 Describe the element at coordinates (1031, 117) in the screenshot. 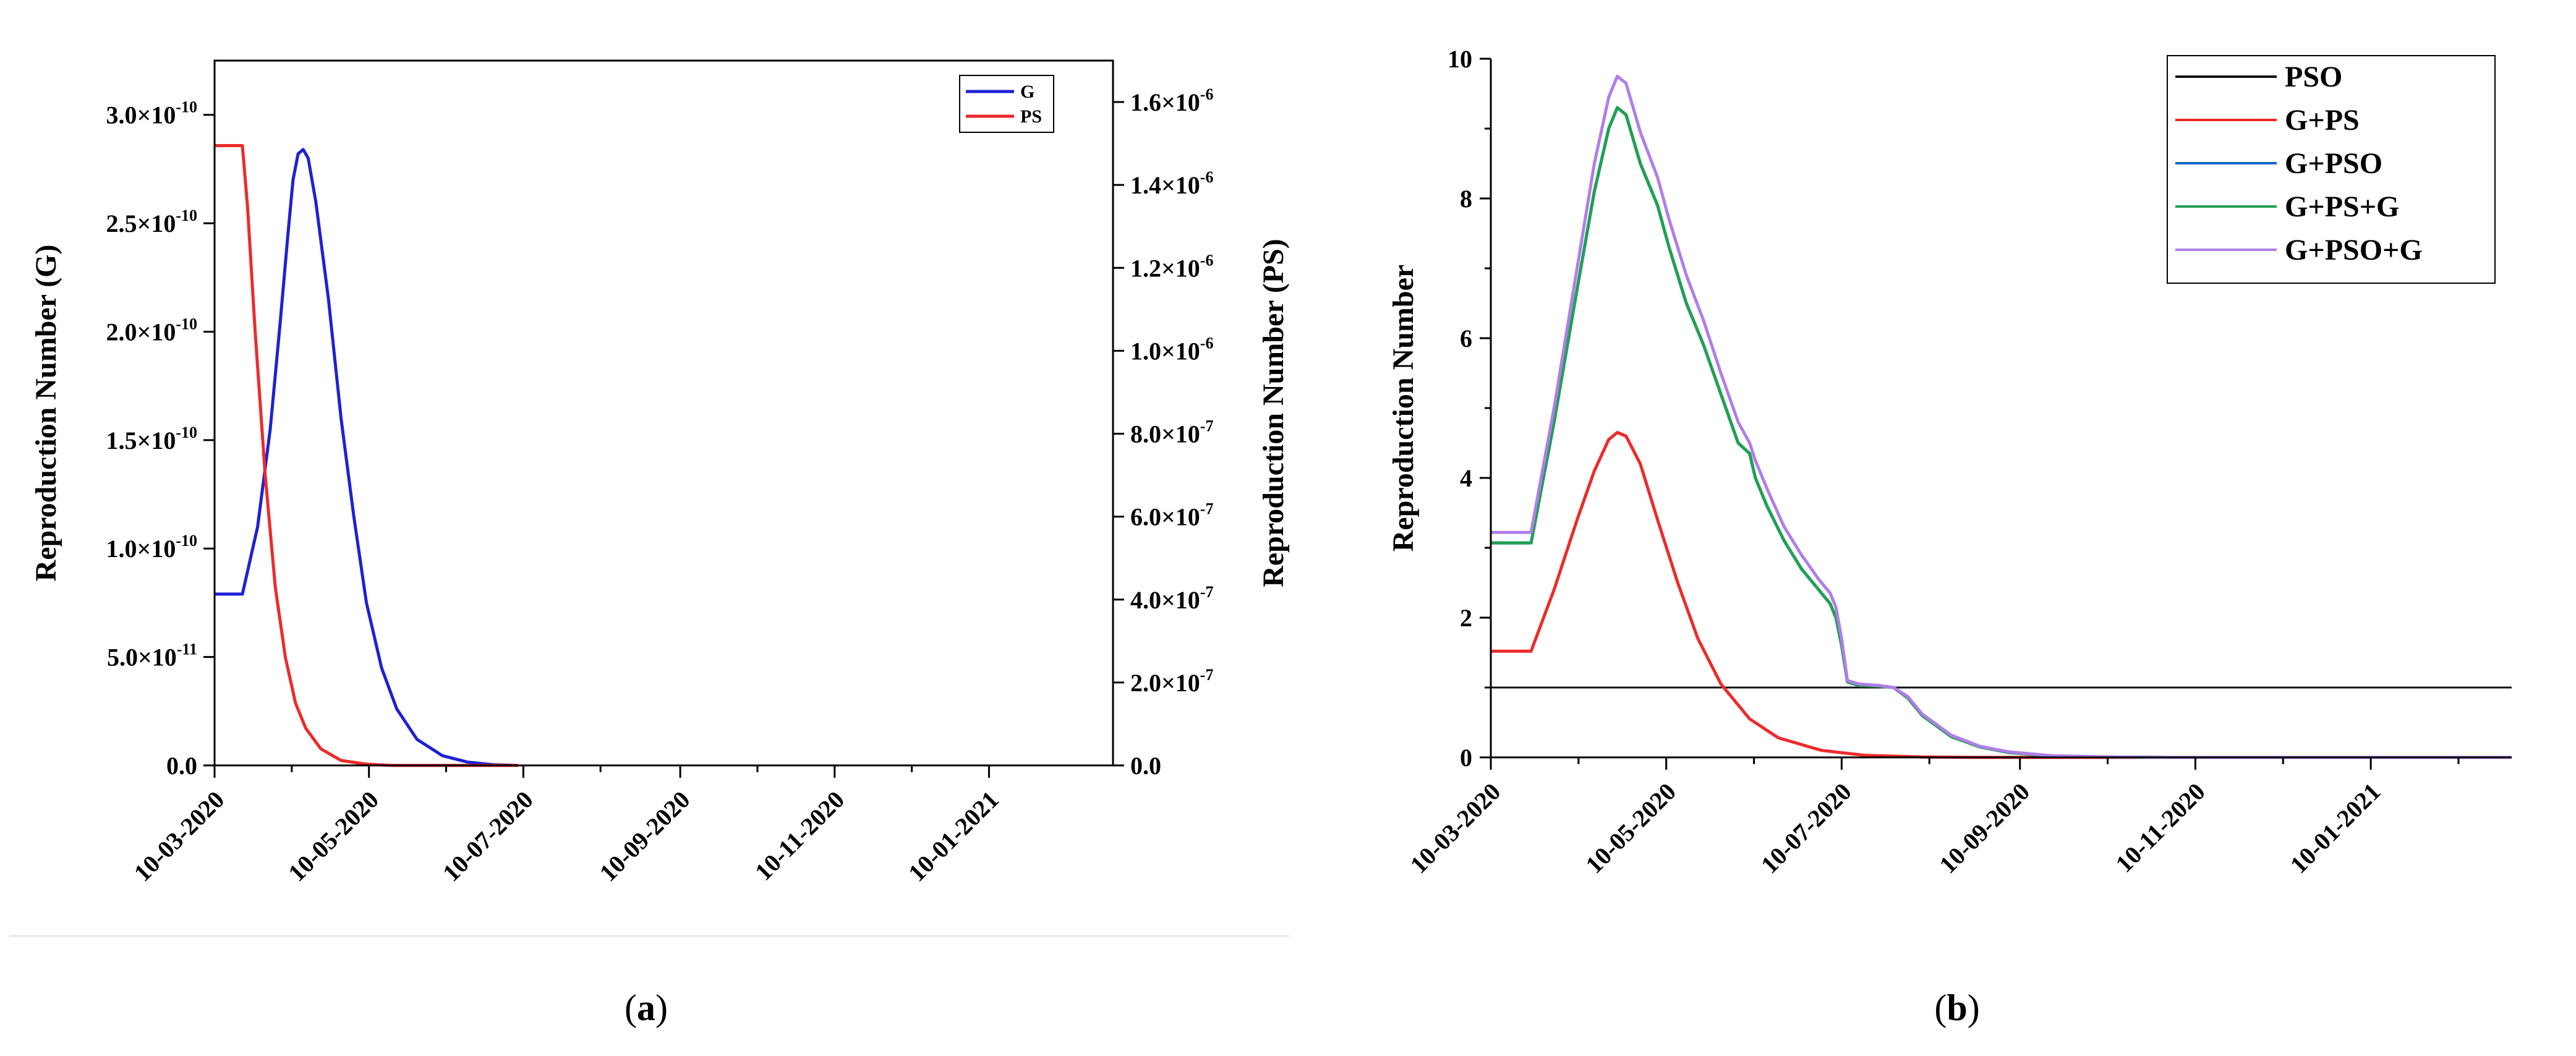

I see `legend-label: PS` at that location.